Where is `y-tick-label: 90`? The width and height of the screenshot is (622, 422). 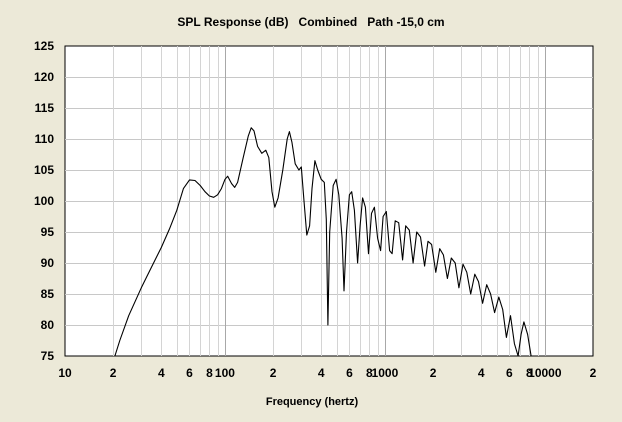 y-tick-label: 90 is located at coordinates (48, 263).